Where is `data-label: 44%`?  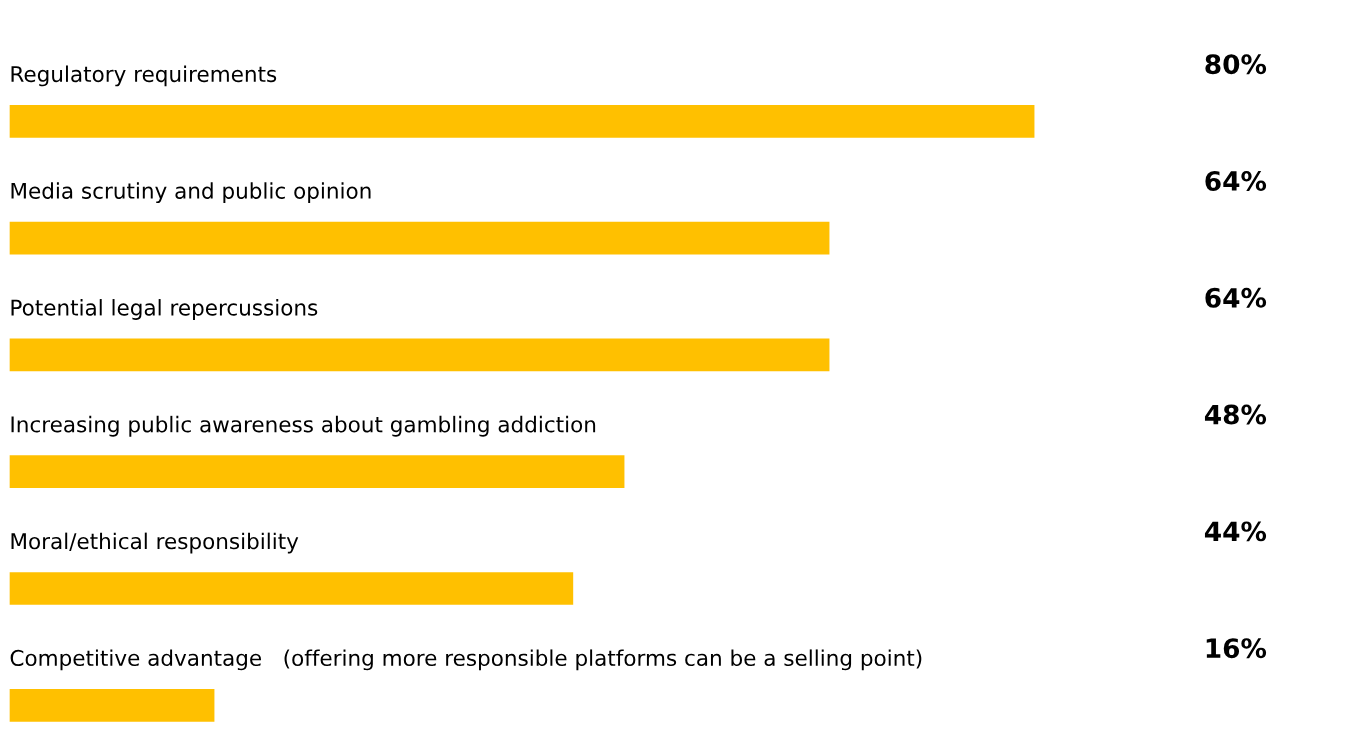 data-label: 44% is located at coordinates (1235, 531).